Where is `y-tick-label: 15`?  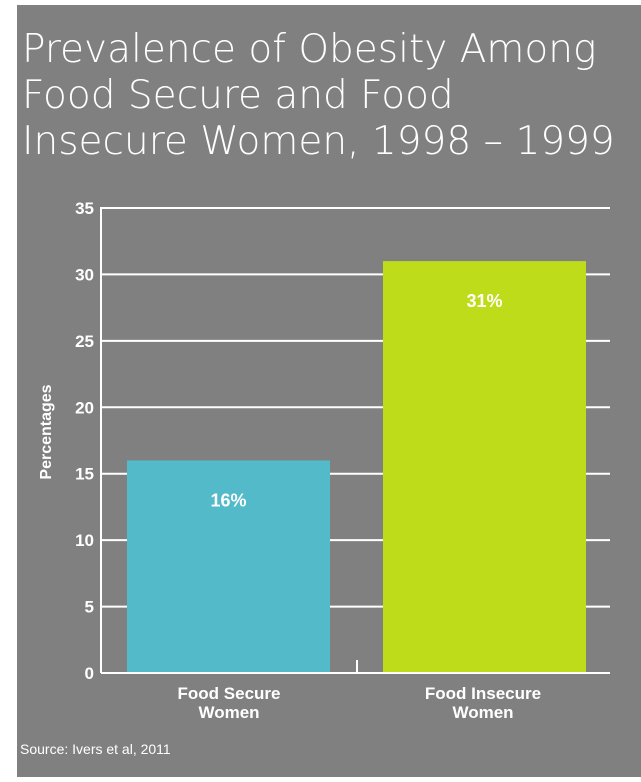
y-tick-label: 15 is located at coordinates (84, 474).